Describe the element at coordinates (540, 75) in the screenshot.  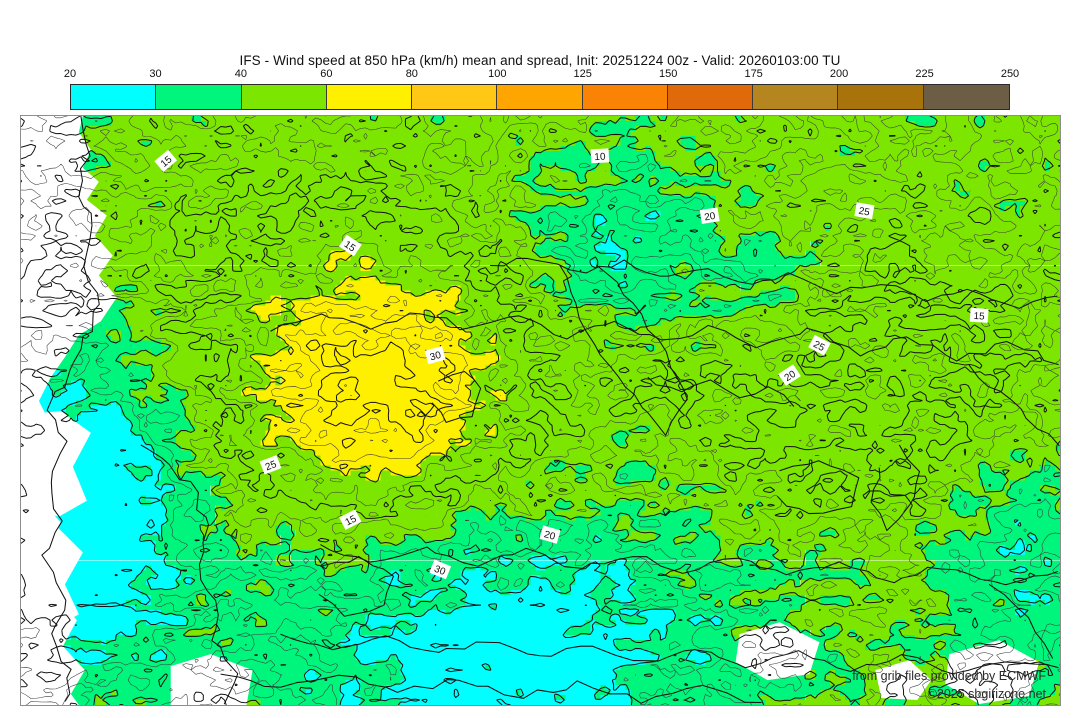
I see `colorbar-tick-labels: 20 30 40 60 80 100 125 150 175 200 225 250` at that location.